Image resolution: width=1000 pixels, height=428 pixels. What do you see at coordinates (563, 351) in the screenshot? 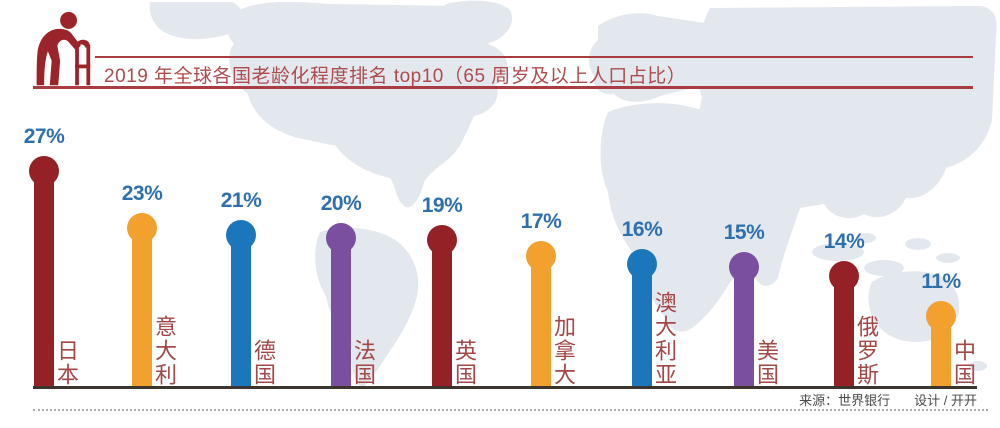
I see `category-label: 加拿大` at bounding box center [563, 351].